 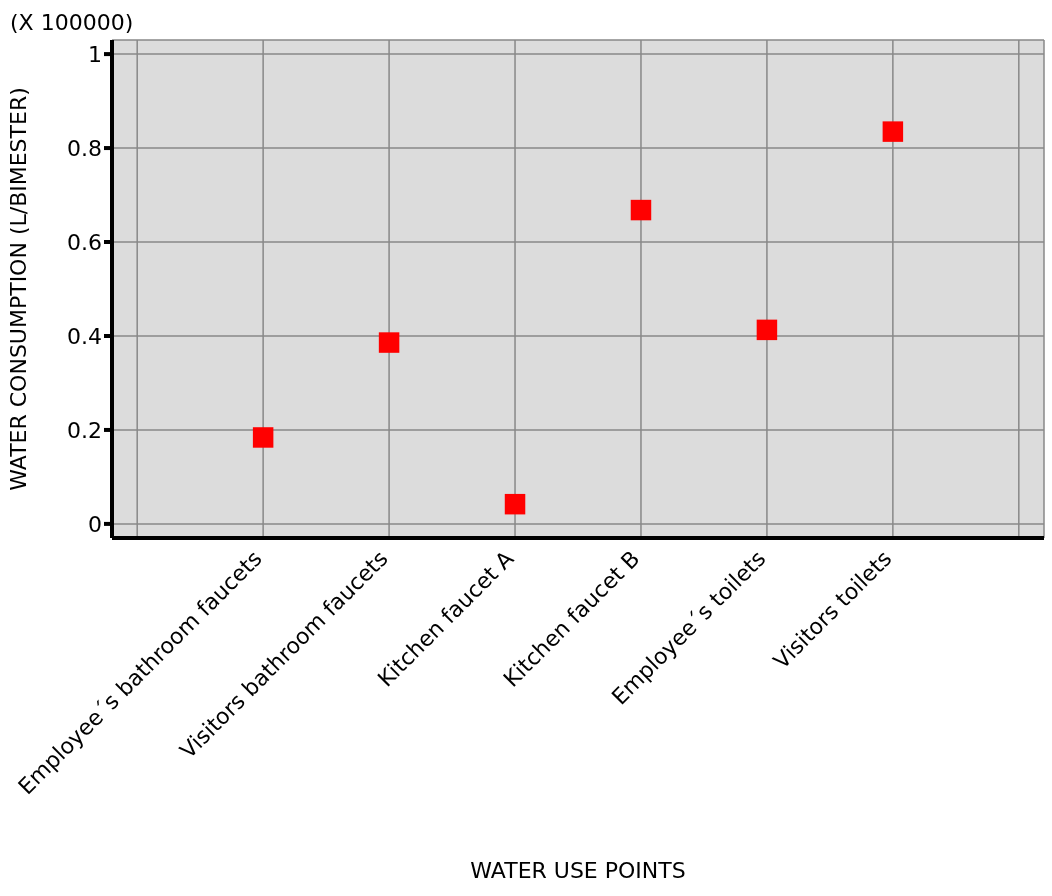 I want to click on y-tick-label: 0.2, so click(x=84, y=430).